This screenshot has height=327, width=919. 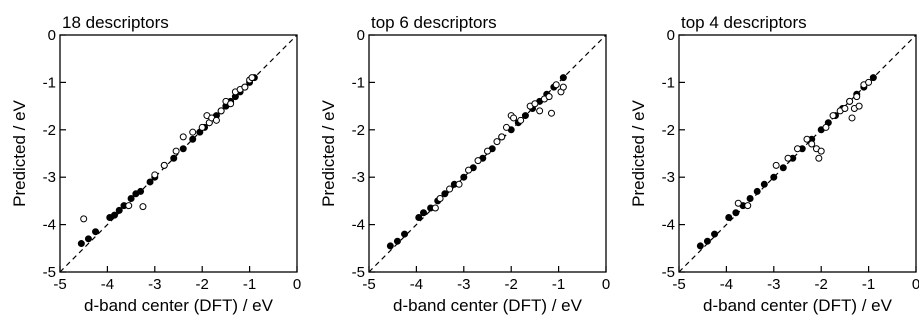 What do you see at coordinates (726, 284) in the screenshot?
I see `x-tick-label: -4` at bounding box center [726, 284].